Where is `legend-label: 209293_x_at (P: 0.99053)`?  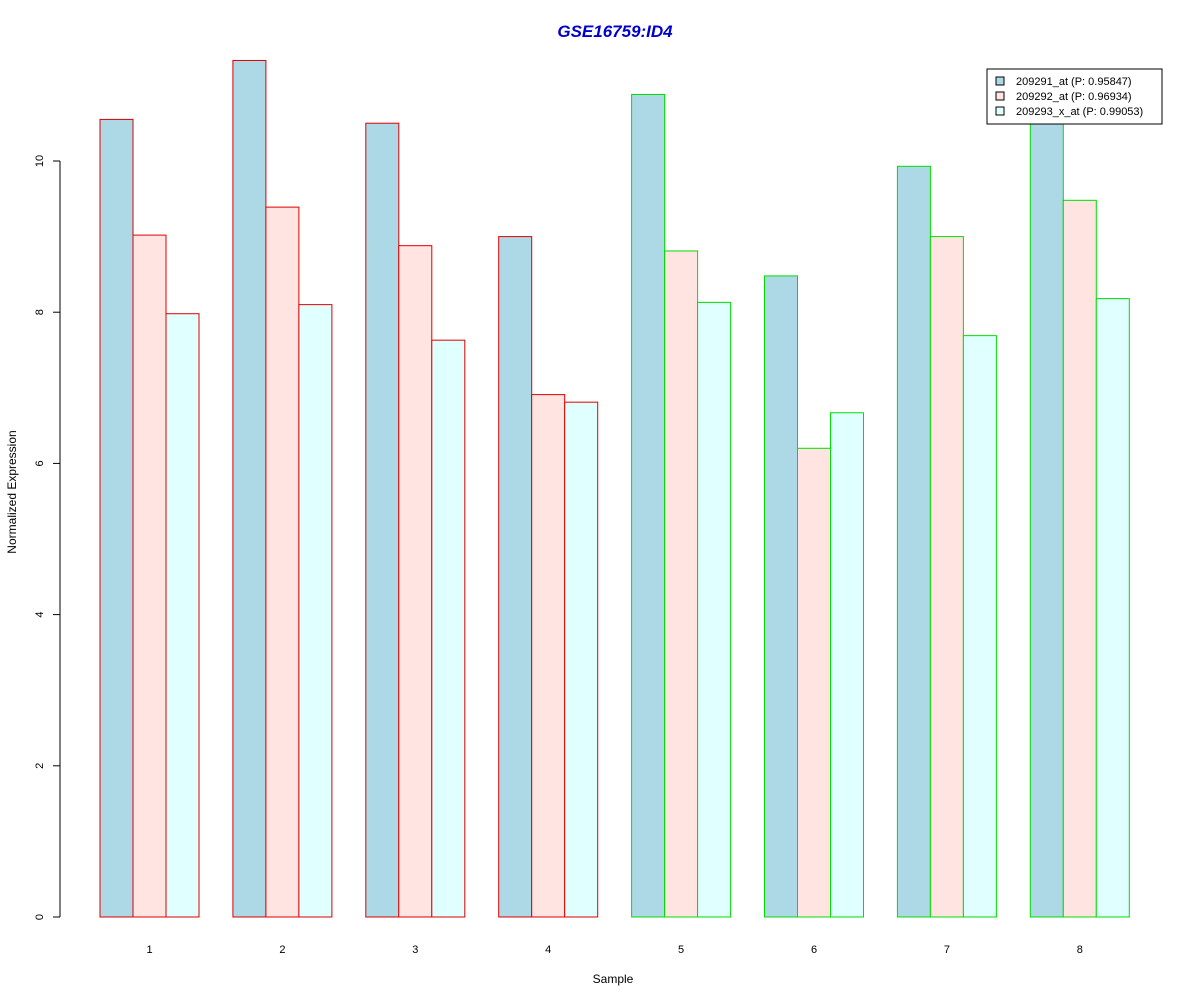
legend-label: 209293_x_at (P: 0.99053) is located at coordinates (1079, 112).